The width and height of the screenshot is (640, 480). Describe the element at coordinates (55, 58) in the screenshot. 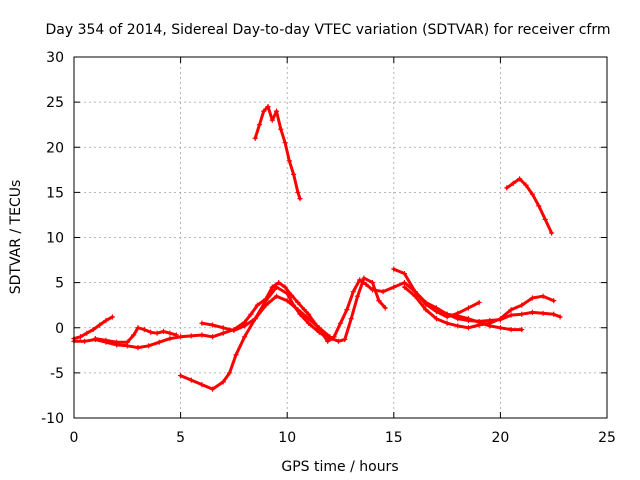

I see `y-tick-label: 30` at that location.